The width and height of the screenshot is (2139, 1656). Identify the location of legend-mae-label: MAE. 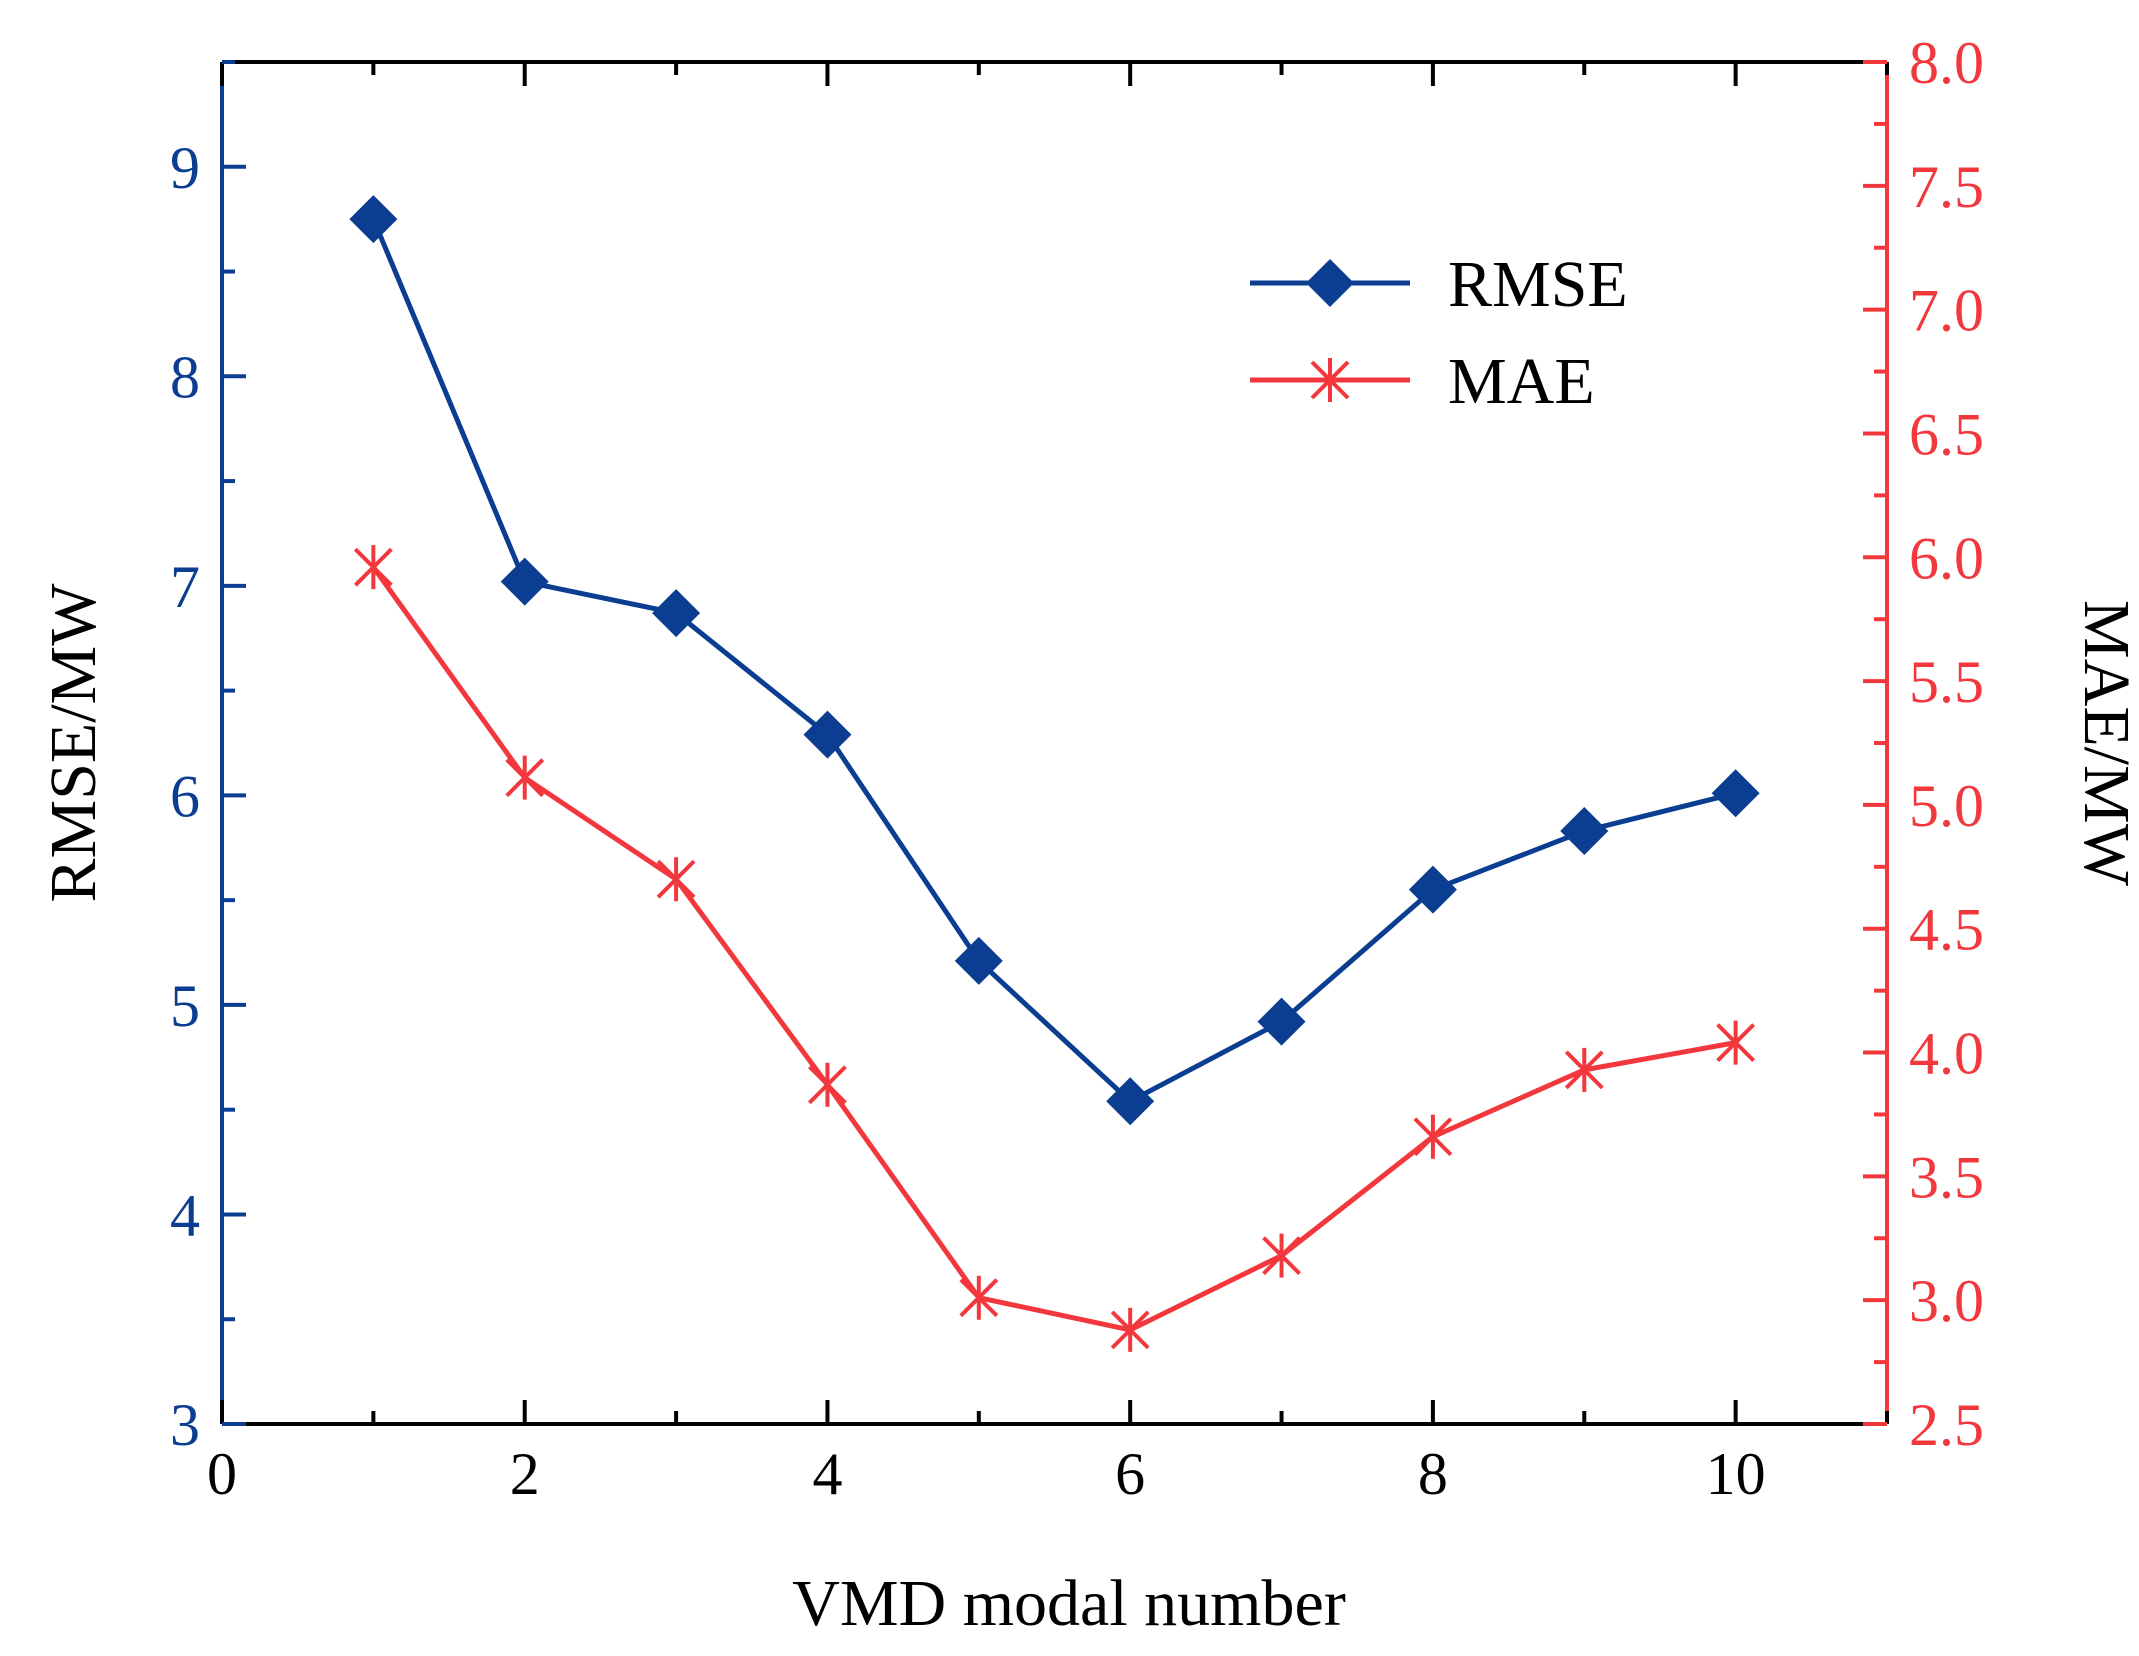
(1521, 381).